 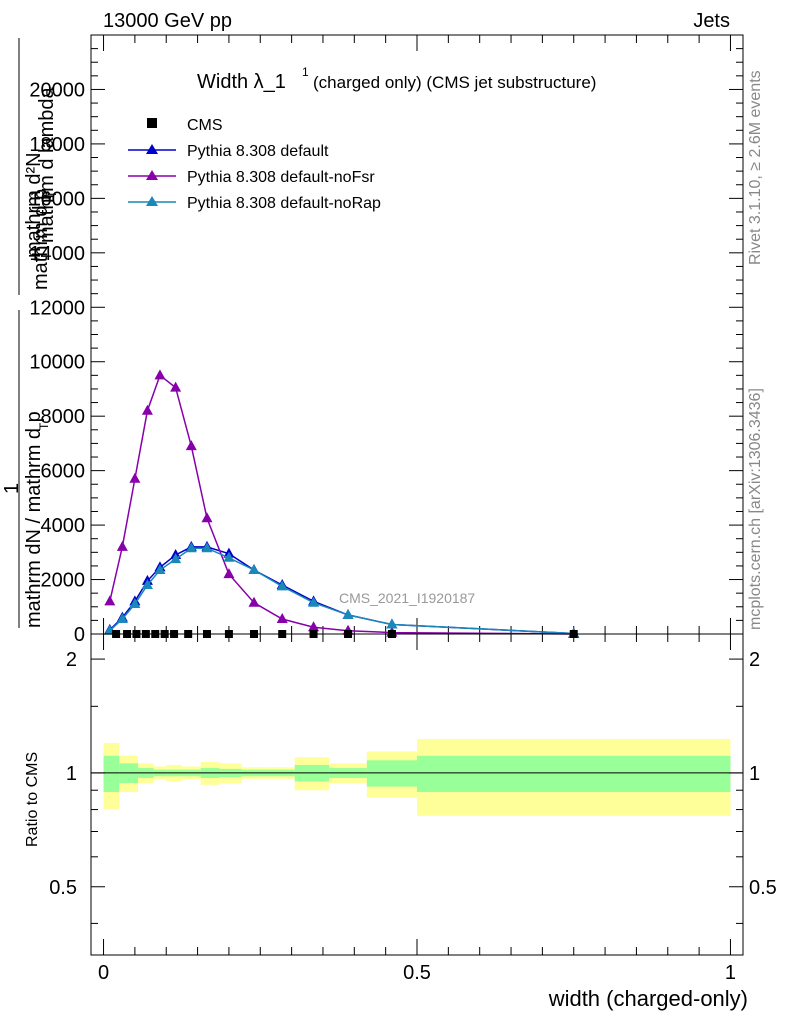 I want to click on legend-entry-nofsr: Pythia 8.308 default-noFsr, so click(x=251, y=177).